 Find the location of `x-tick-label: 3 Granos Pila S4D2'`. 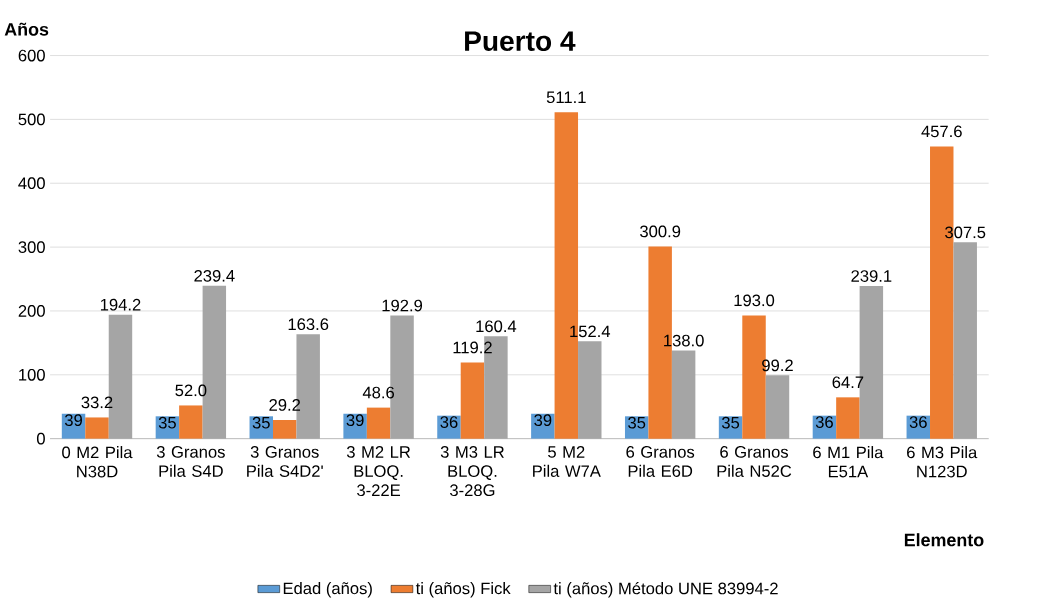

x-tick-label: 3 Granos Pila S4D2' is located at coordinates (285, 461).